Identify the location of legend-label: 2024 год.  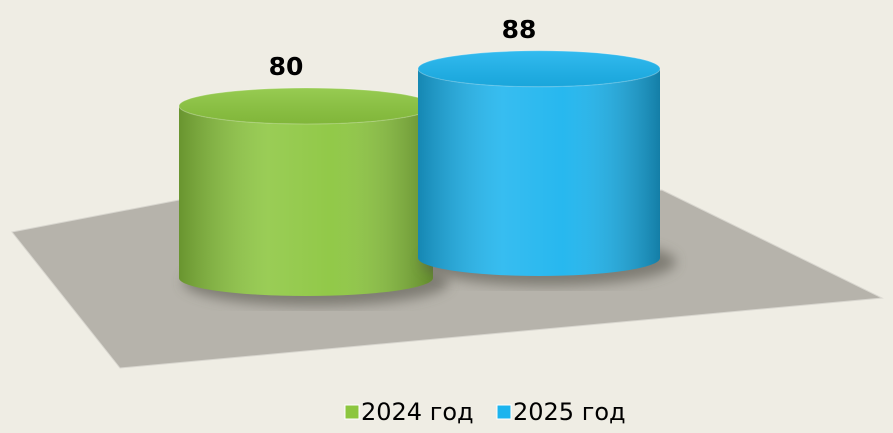
(417, 412).